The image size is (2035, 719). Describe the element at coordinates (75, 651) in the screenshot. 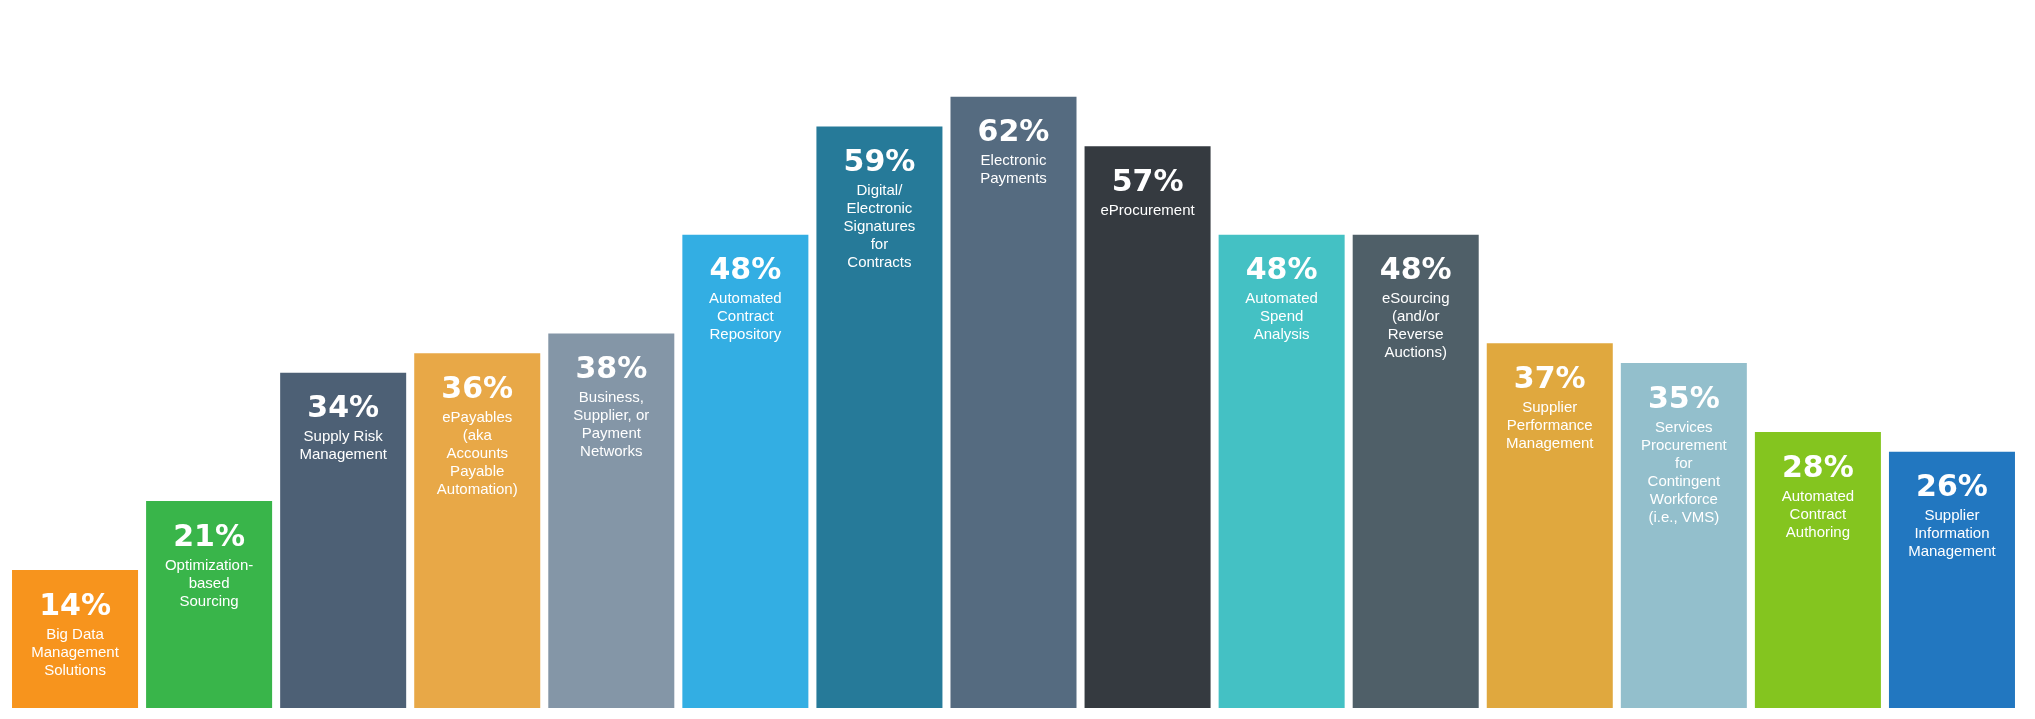

I see `x-tick-label: Big Data Management Solutions` at that location.